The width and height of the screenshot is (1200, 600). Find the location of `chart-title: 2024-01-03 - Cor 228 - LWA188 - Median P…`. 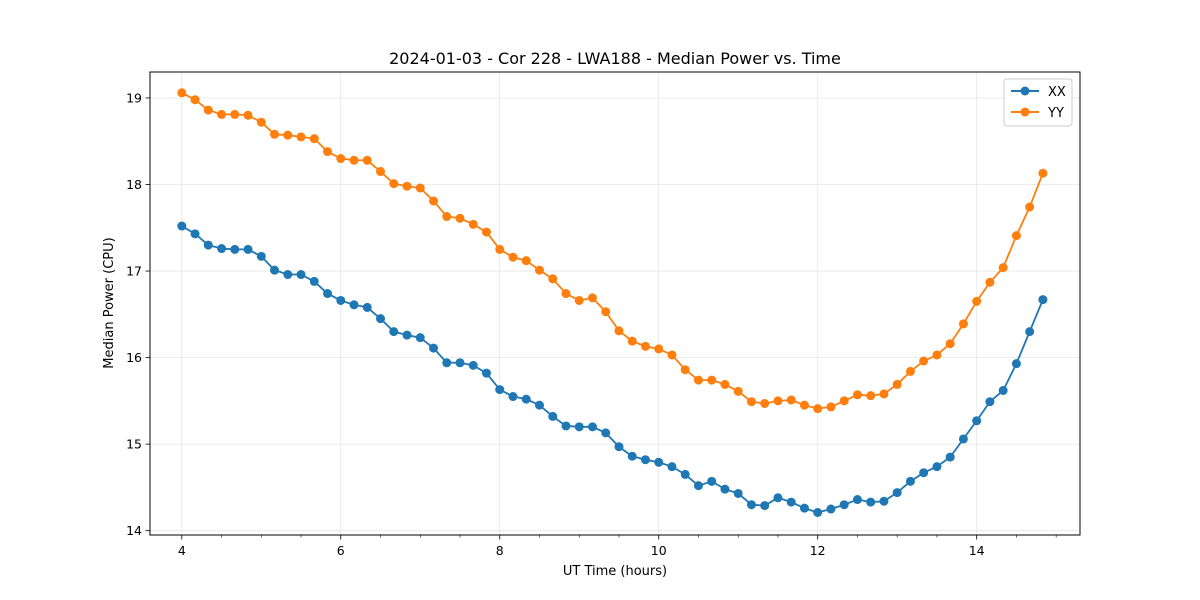

chart-title: 2024-01-03 - Cor 228 - LWA188 - Median P… is located at coordinates (615, 58).